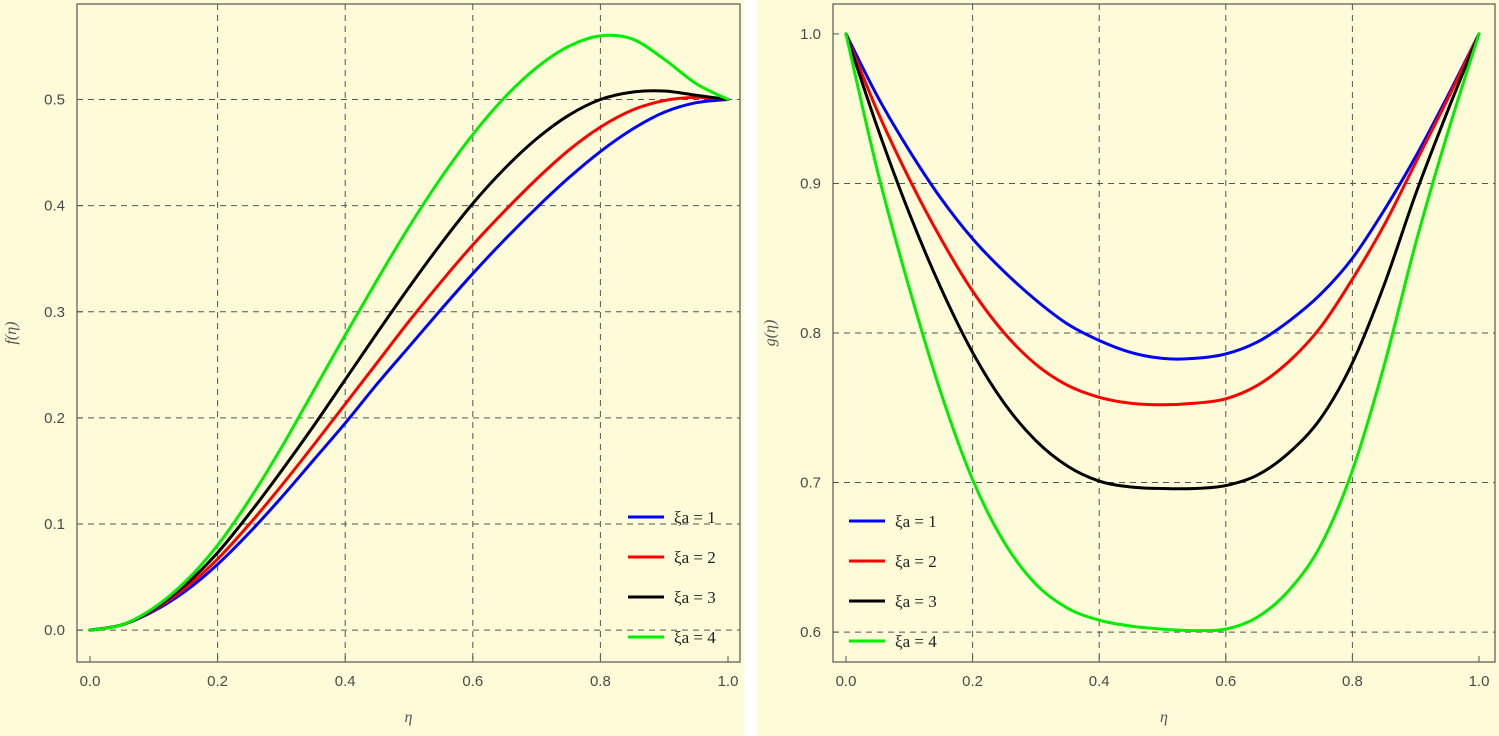 The width and height of the screenshot is (1499, 736). Describe the element at coordinates (770, 333) in the screenshot. I see `y-axis-title: g(η)` at that location.